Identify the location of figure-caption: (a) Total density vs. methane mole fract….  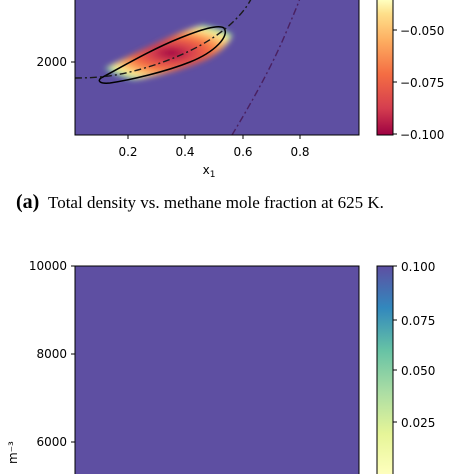
(200, 202).